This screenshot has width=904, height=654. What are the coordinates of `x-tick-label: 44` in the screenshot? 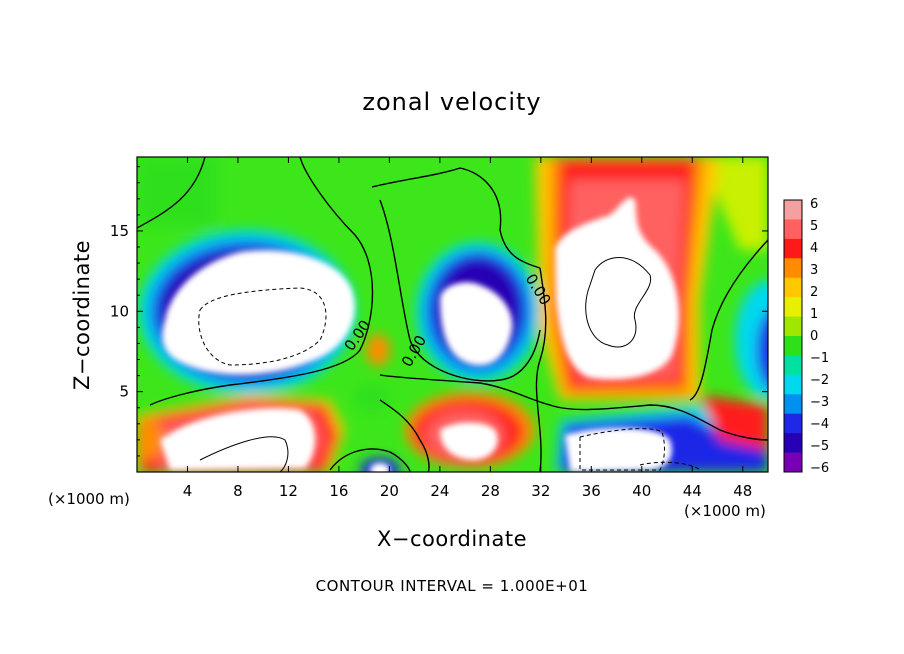 It's located at (692, 491).